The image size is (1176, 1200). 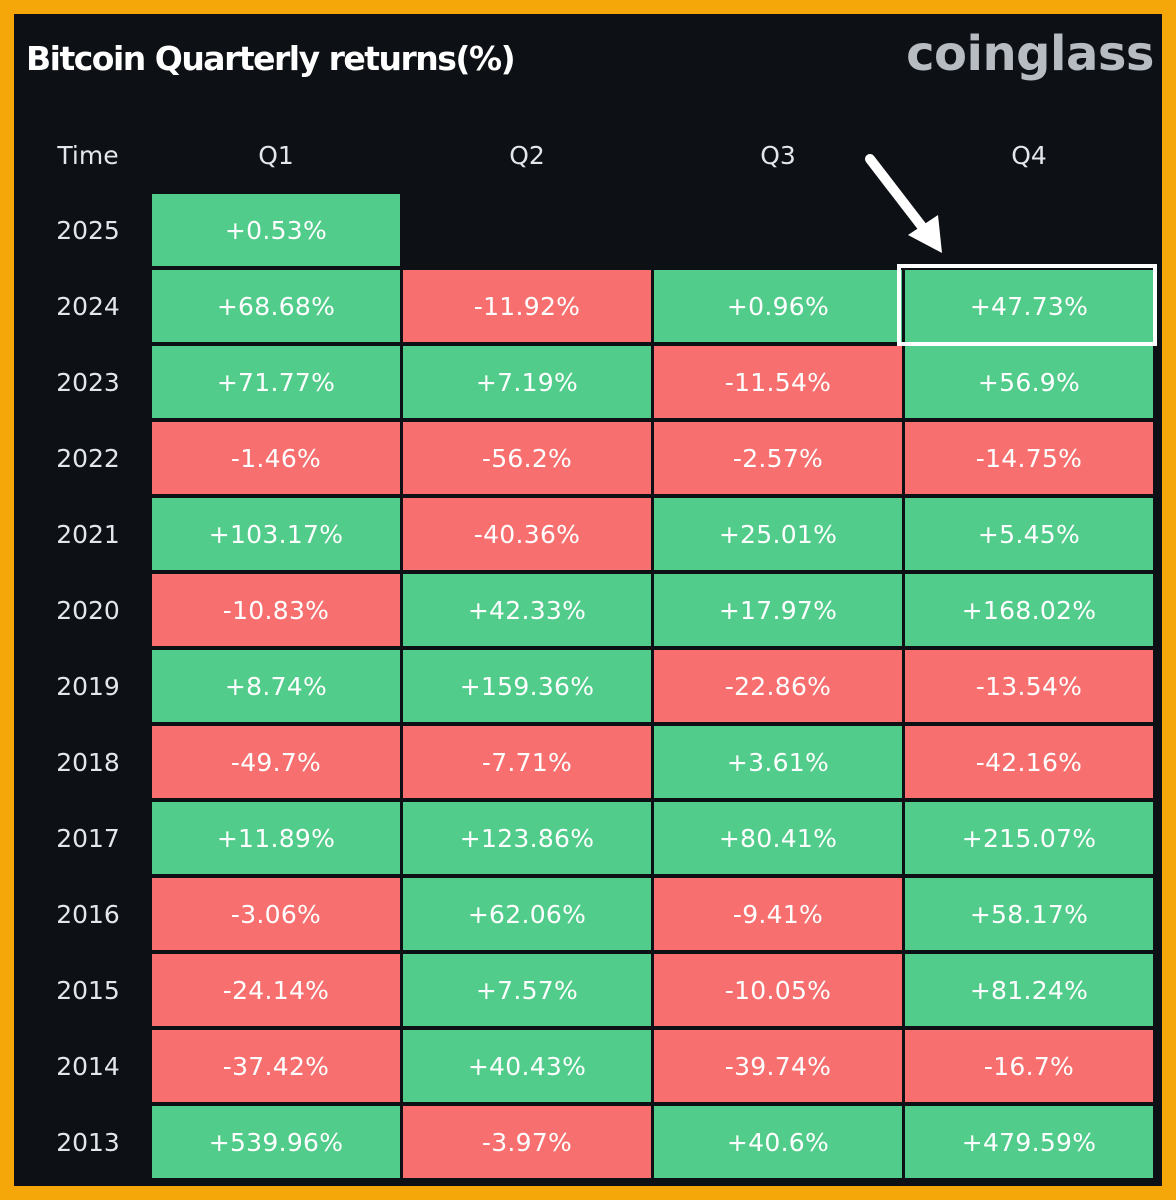 I want to click on return-cell-2020-q2: +42.33%, so click(x=527, y=610).